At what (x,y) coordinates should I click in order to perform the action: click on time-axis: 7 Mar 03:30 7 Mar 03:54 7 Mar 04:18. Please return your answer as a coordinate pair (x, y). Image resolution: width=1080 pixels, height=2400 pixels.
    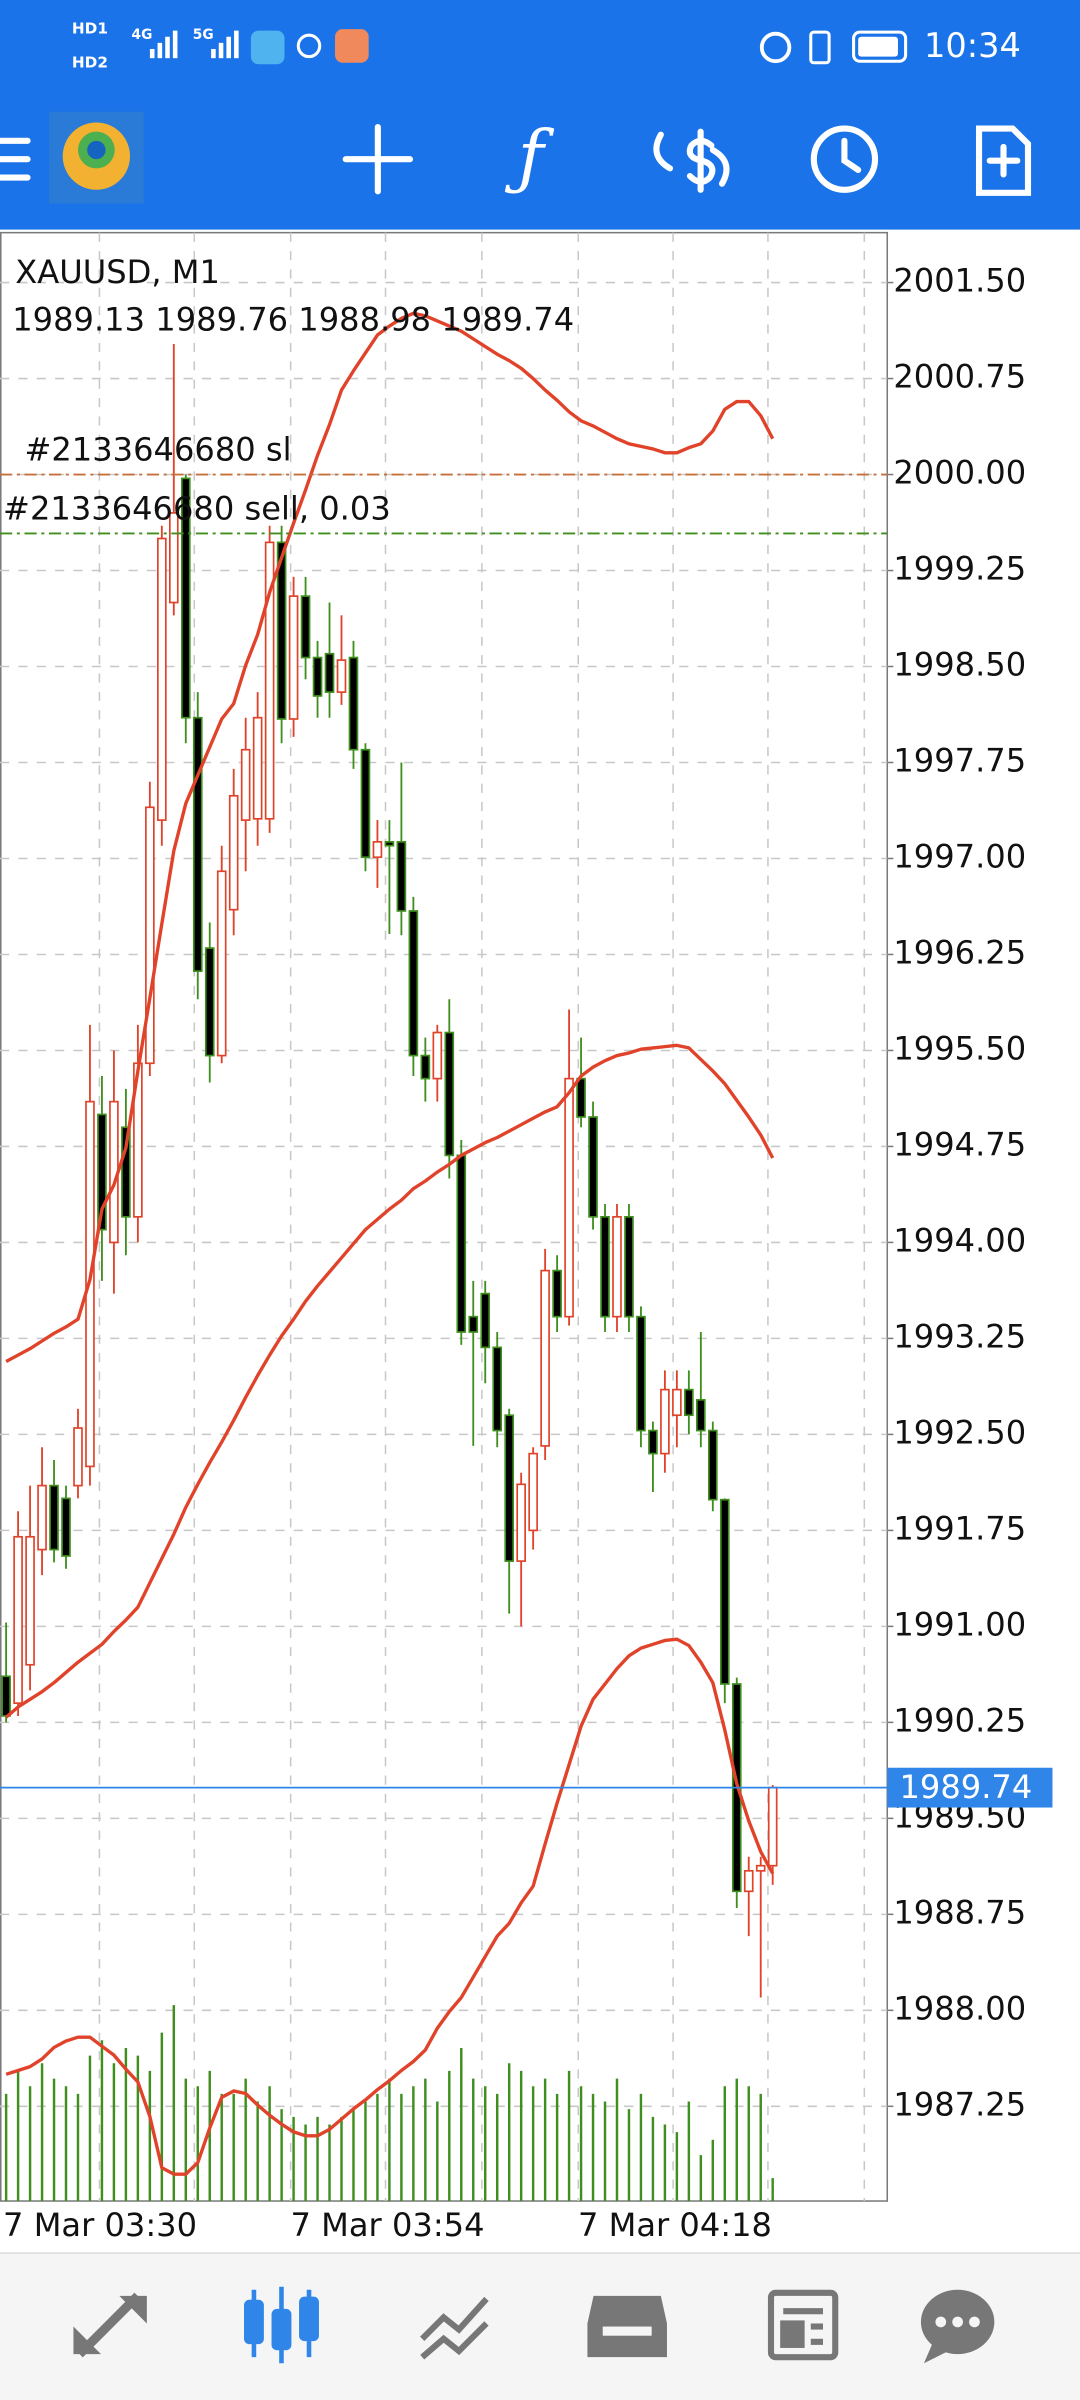
    Looking at the image, I should click on (387, 2225).